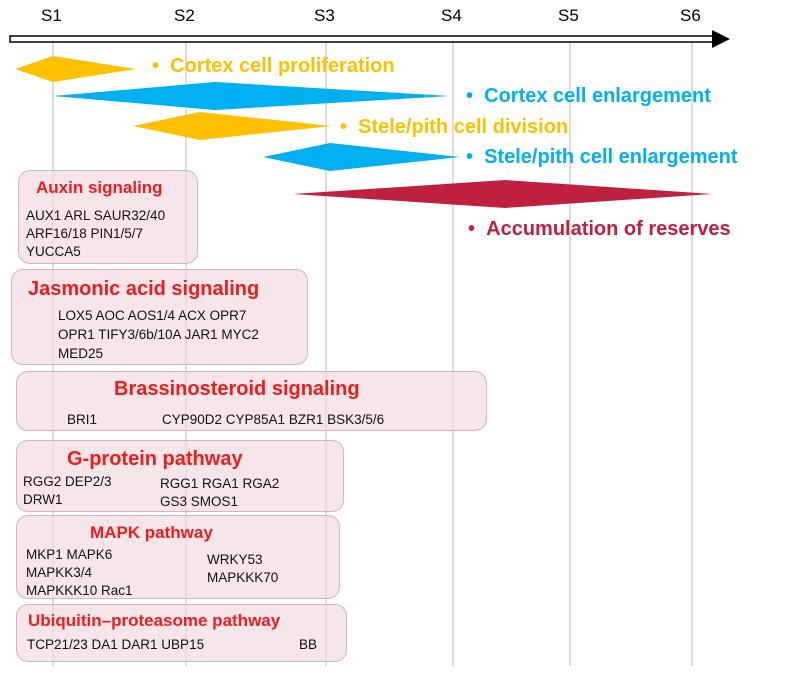 The image size is (793, 680). What do you see at coordinates (308, 644) in the screenshot?
I see `gene-list: BB` at bounding box center [308, 644].